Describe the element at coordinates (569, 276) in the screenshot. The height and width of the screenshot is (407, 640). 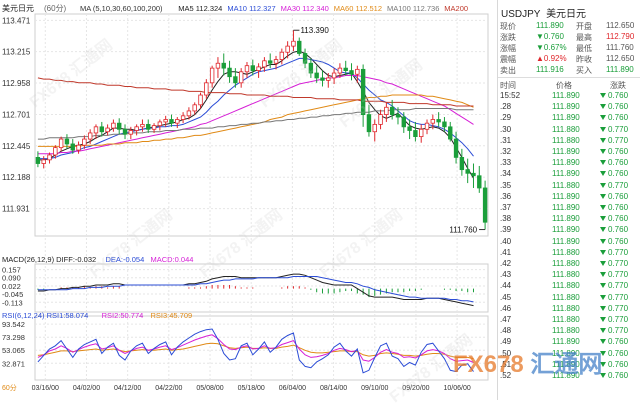
I see `tick-table-row: .43 111.880 0.770` at that location.